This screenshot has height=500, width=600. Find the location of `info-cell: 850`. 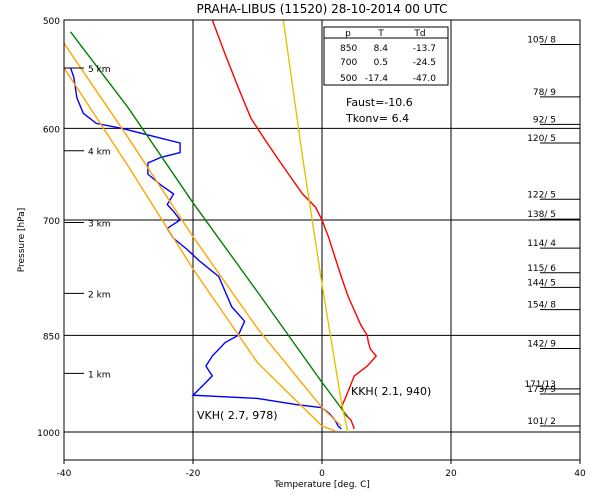

info-cell: 850 is located at coordinates (348, 49).